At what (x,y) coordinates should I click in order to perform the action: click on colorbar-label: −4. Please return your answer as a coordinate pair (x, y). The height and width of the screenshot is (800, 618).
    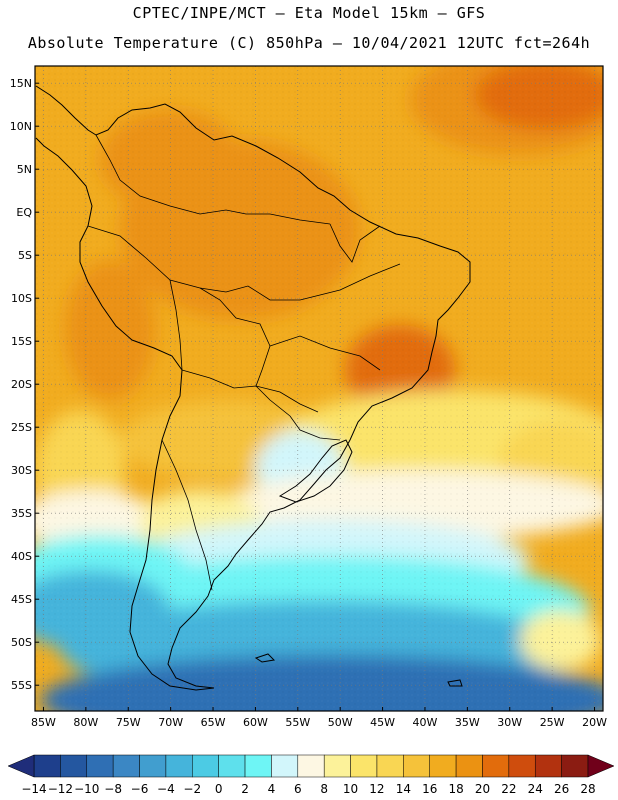
    Looking at the image, I should click on (166, 789).